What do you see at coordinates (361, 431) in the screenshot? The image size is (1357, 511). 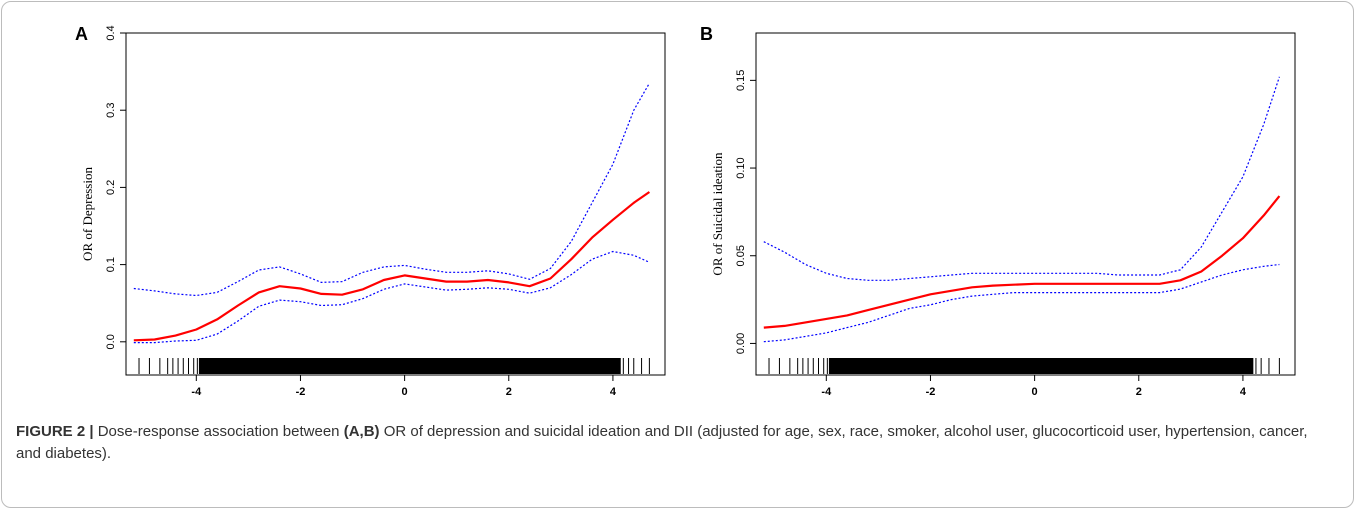 I see `caption-panel-ref: (A,B)` at bounding box center [361, 431].